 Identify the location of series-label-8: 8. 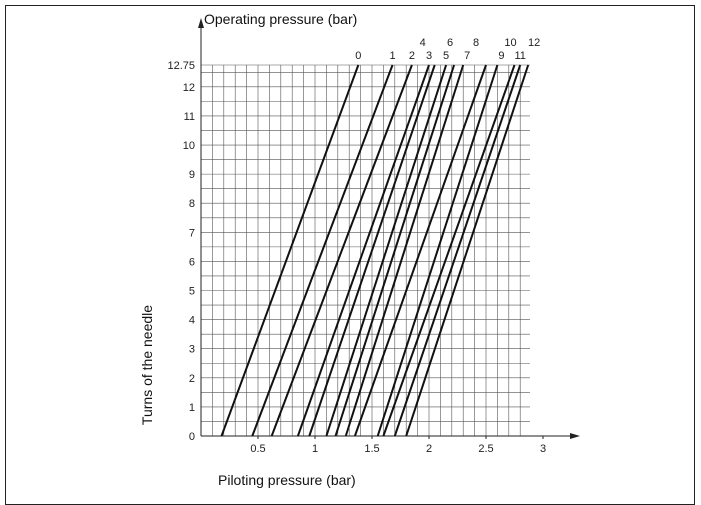
(476, 43).